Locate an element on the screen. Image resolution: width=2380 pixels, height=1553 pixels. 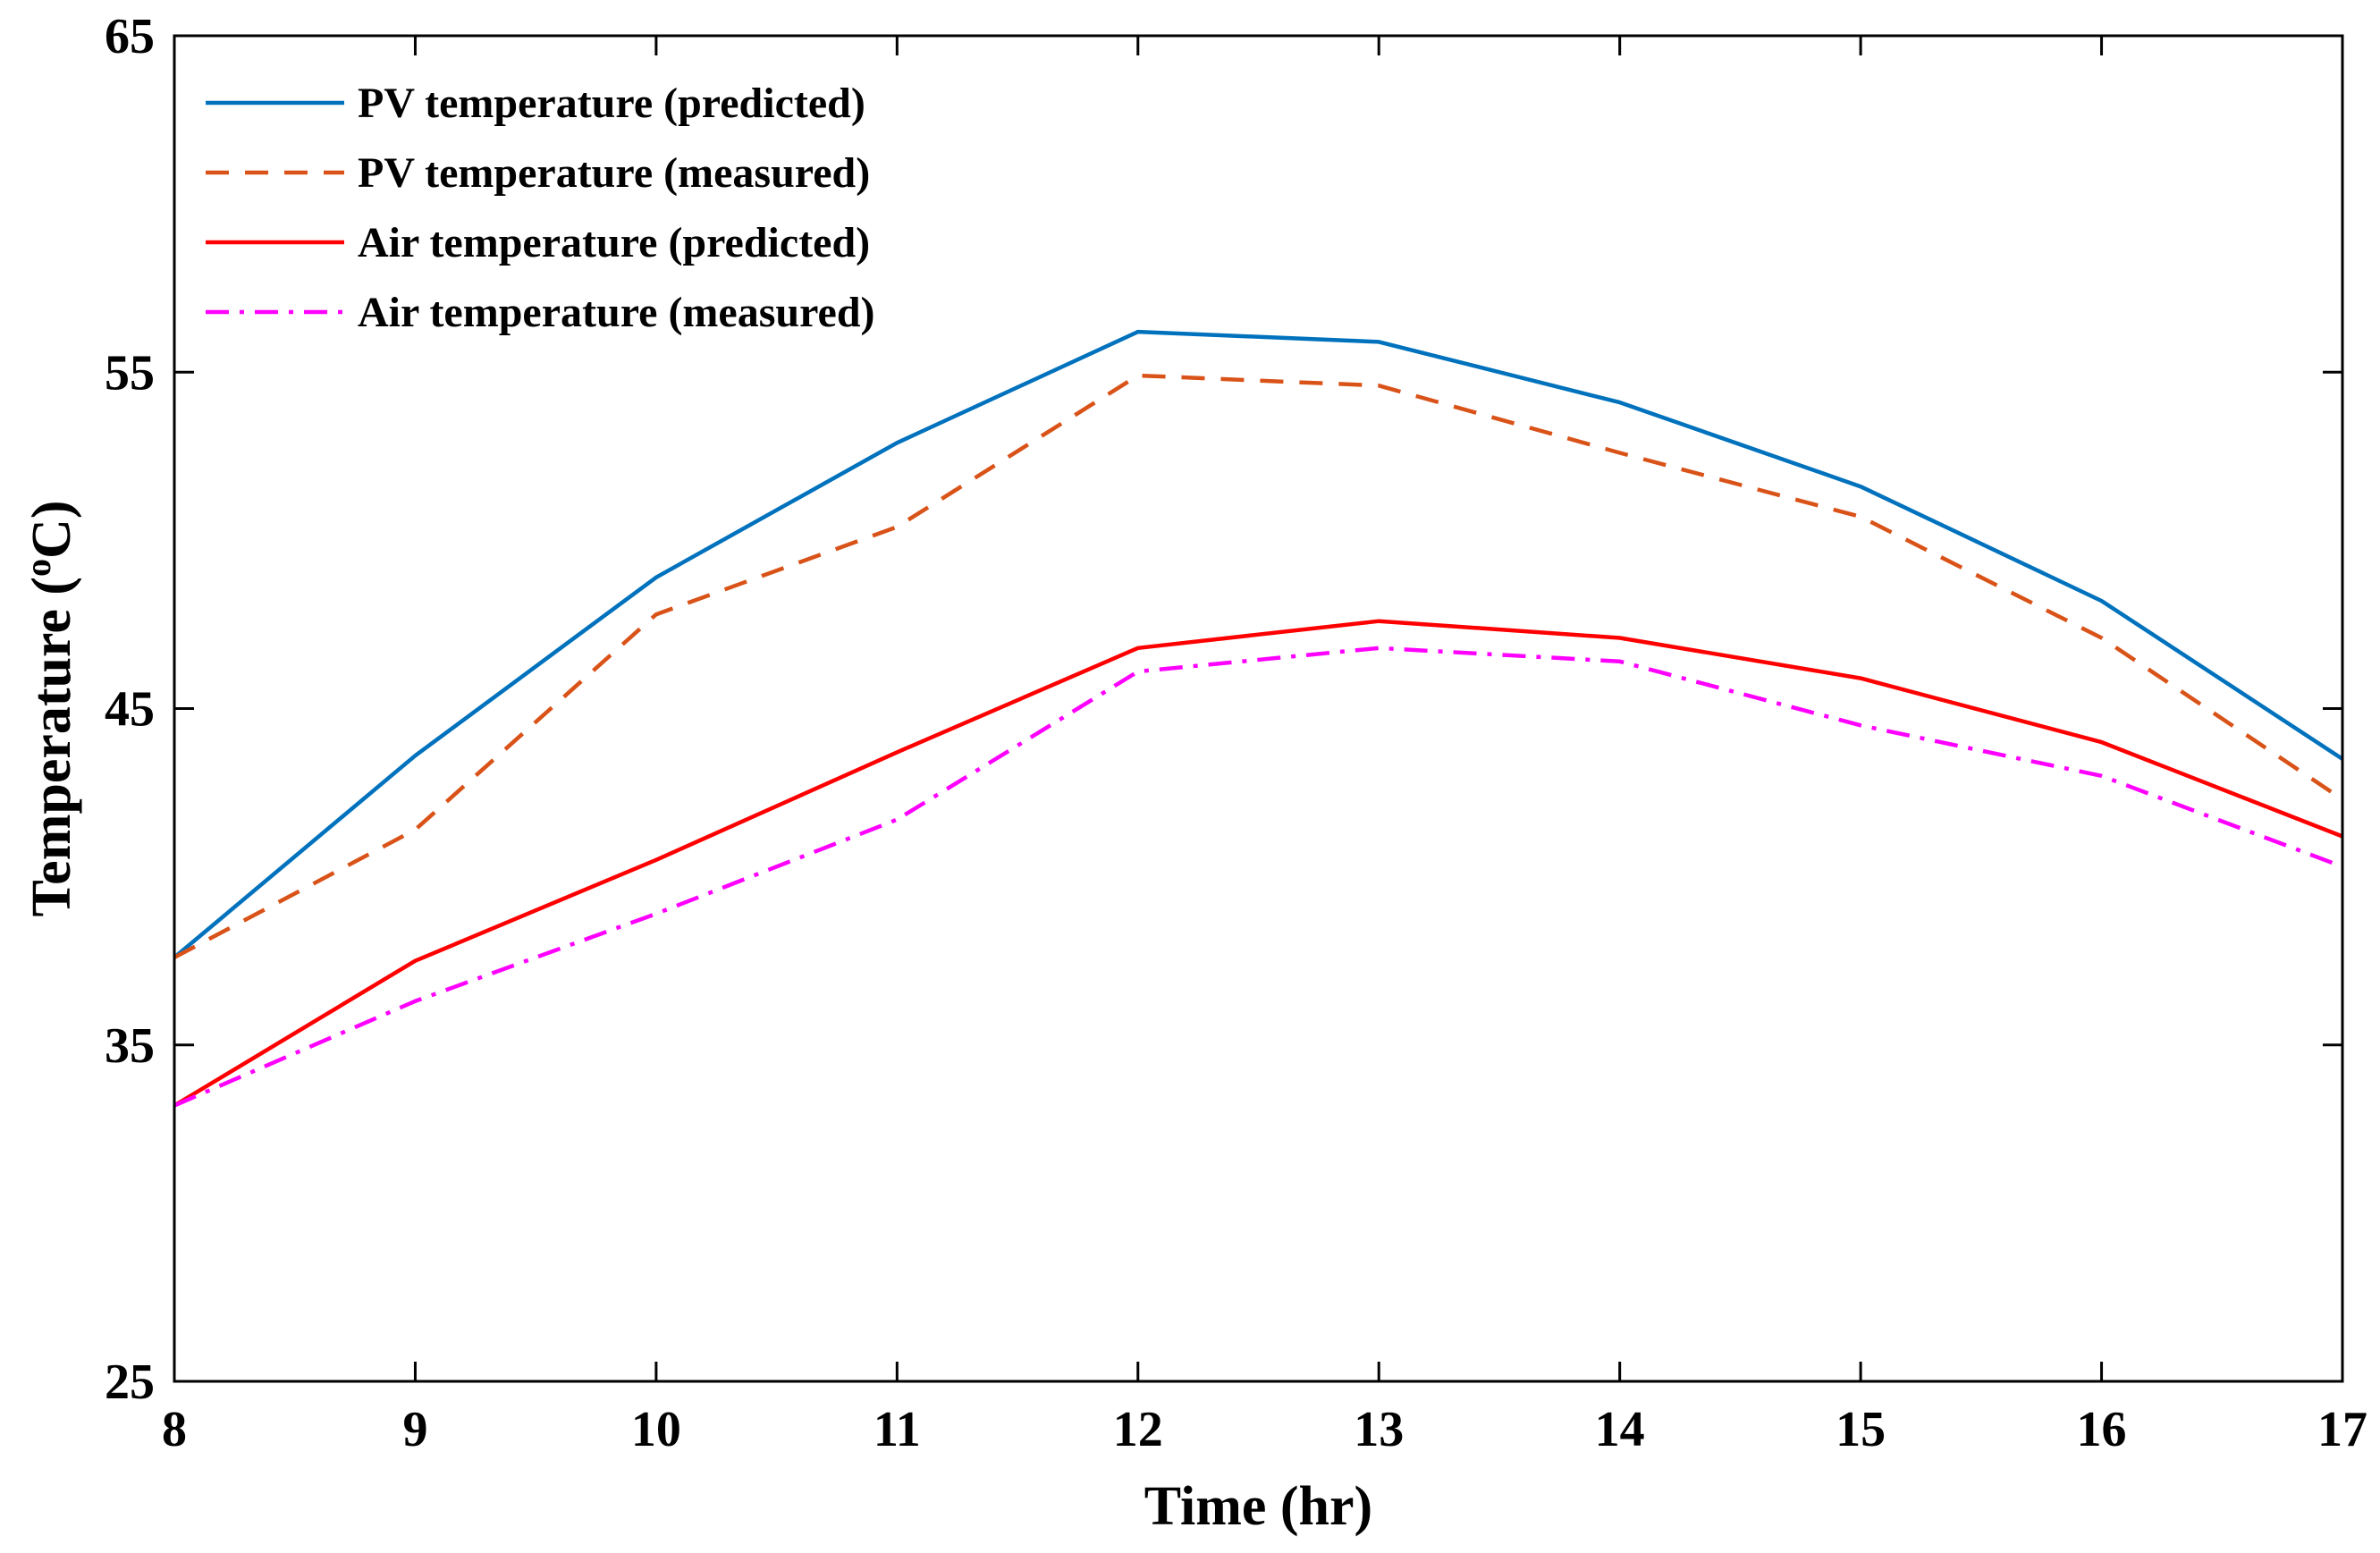
x-tick-label-10: 10 is located at coordinates (656, 1429).